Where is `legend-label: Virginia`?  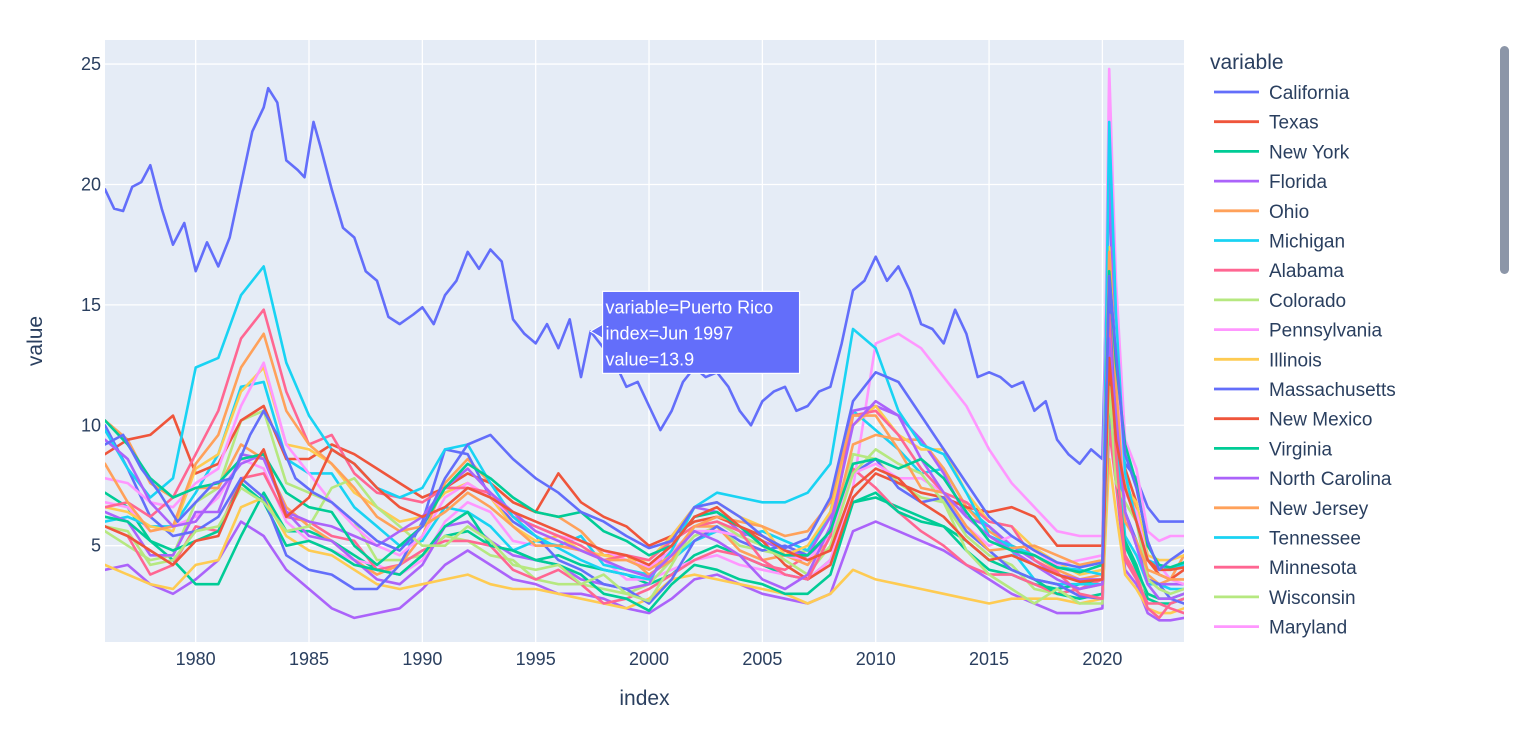
legend-label: Virginia is located at coordinates (1300, 449).